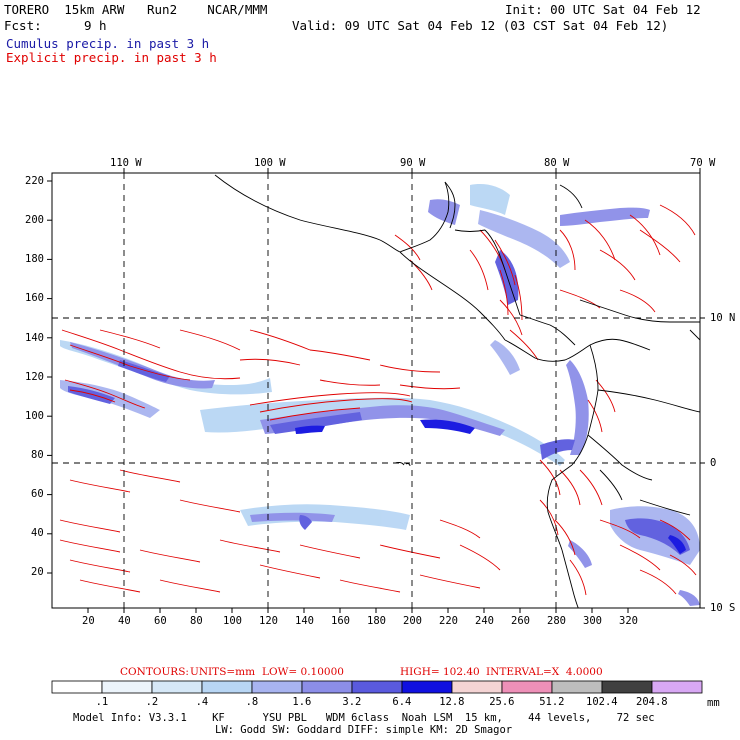 This screenshot has height=740, width=740. What do you see at coordinates (160, 621) in the screenshot?
I see `x-label: 60` at bounding box center [160, 621].